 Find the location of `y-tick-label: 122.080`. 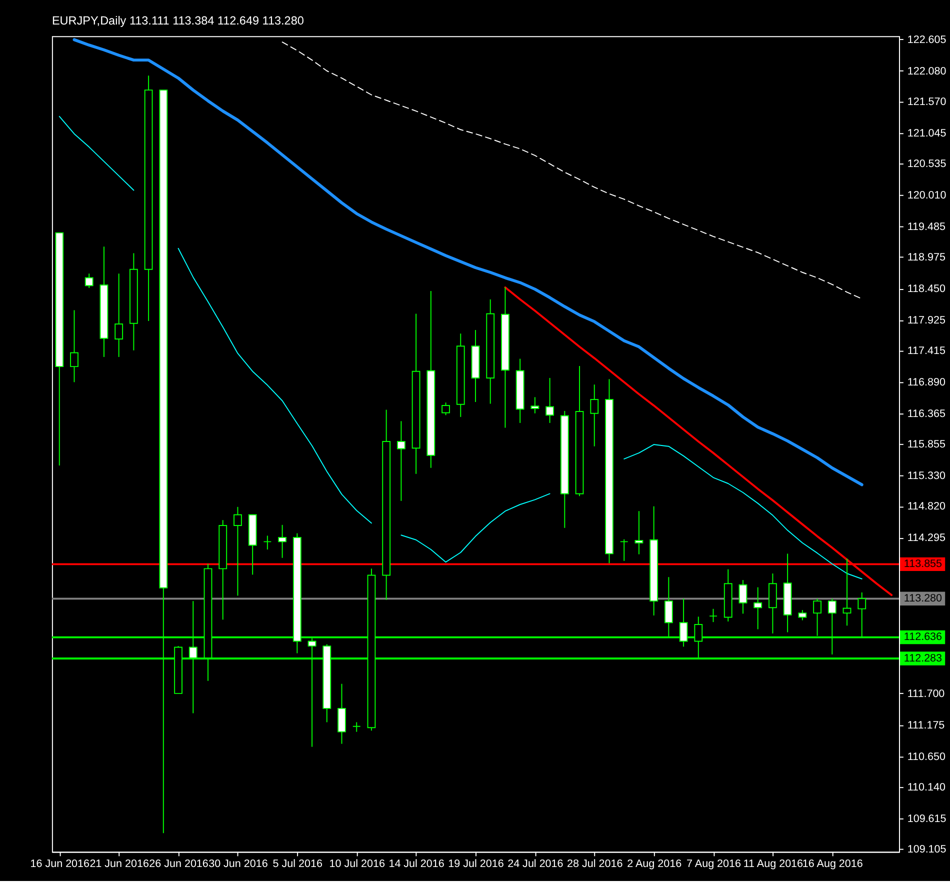

y-tick-label: 122.080 is located at coordinates (926, 71).